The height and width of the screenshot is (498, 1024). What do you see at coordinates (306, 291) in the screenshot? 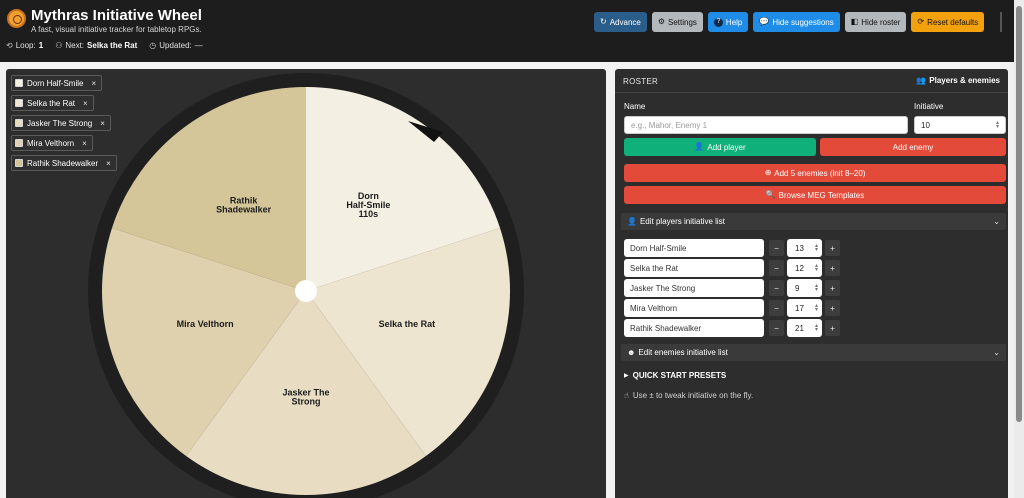
I see `wheel-hub` at bounding box center [306, 291].